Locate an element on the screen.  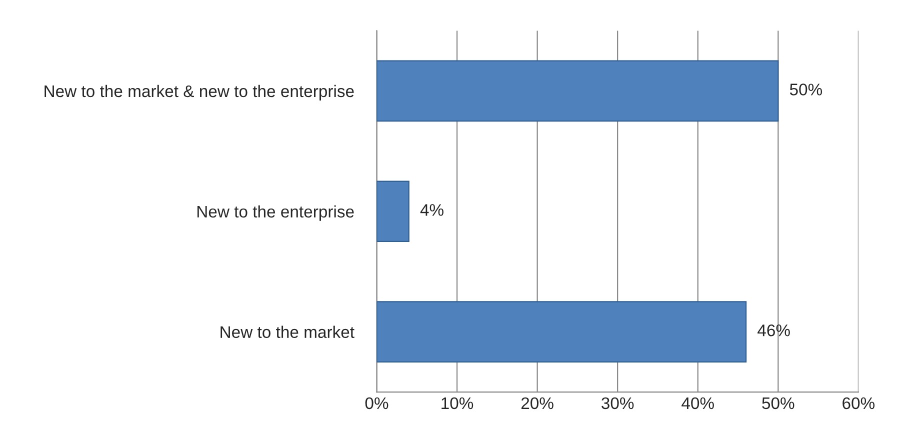
x-tick-label: 60% is located at coordinates (858, 403).